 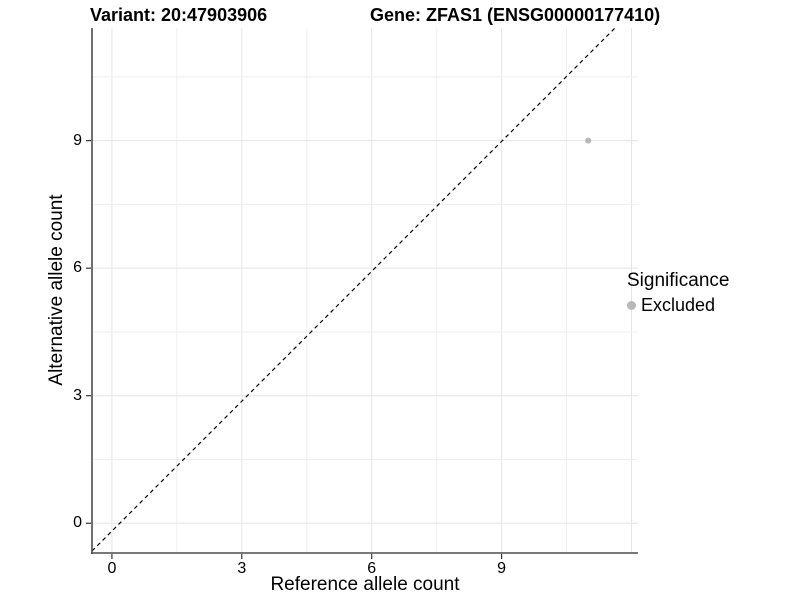 I want to click on legend: Significance Excluded, so click(x=678, y=293).